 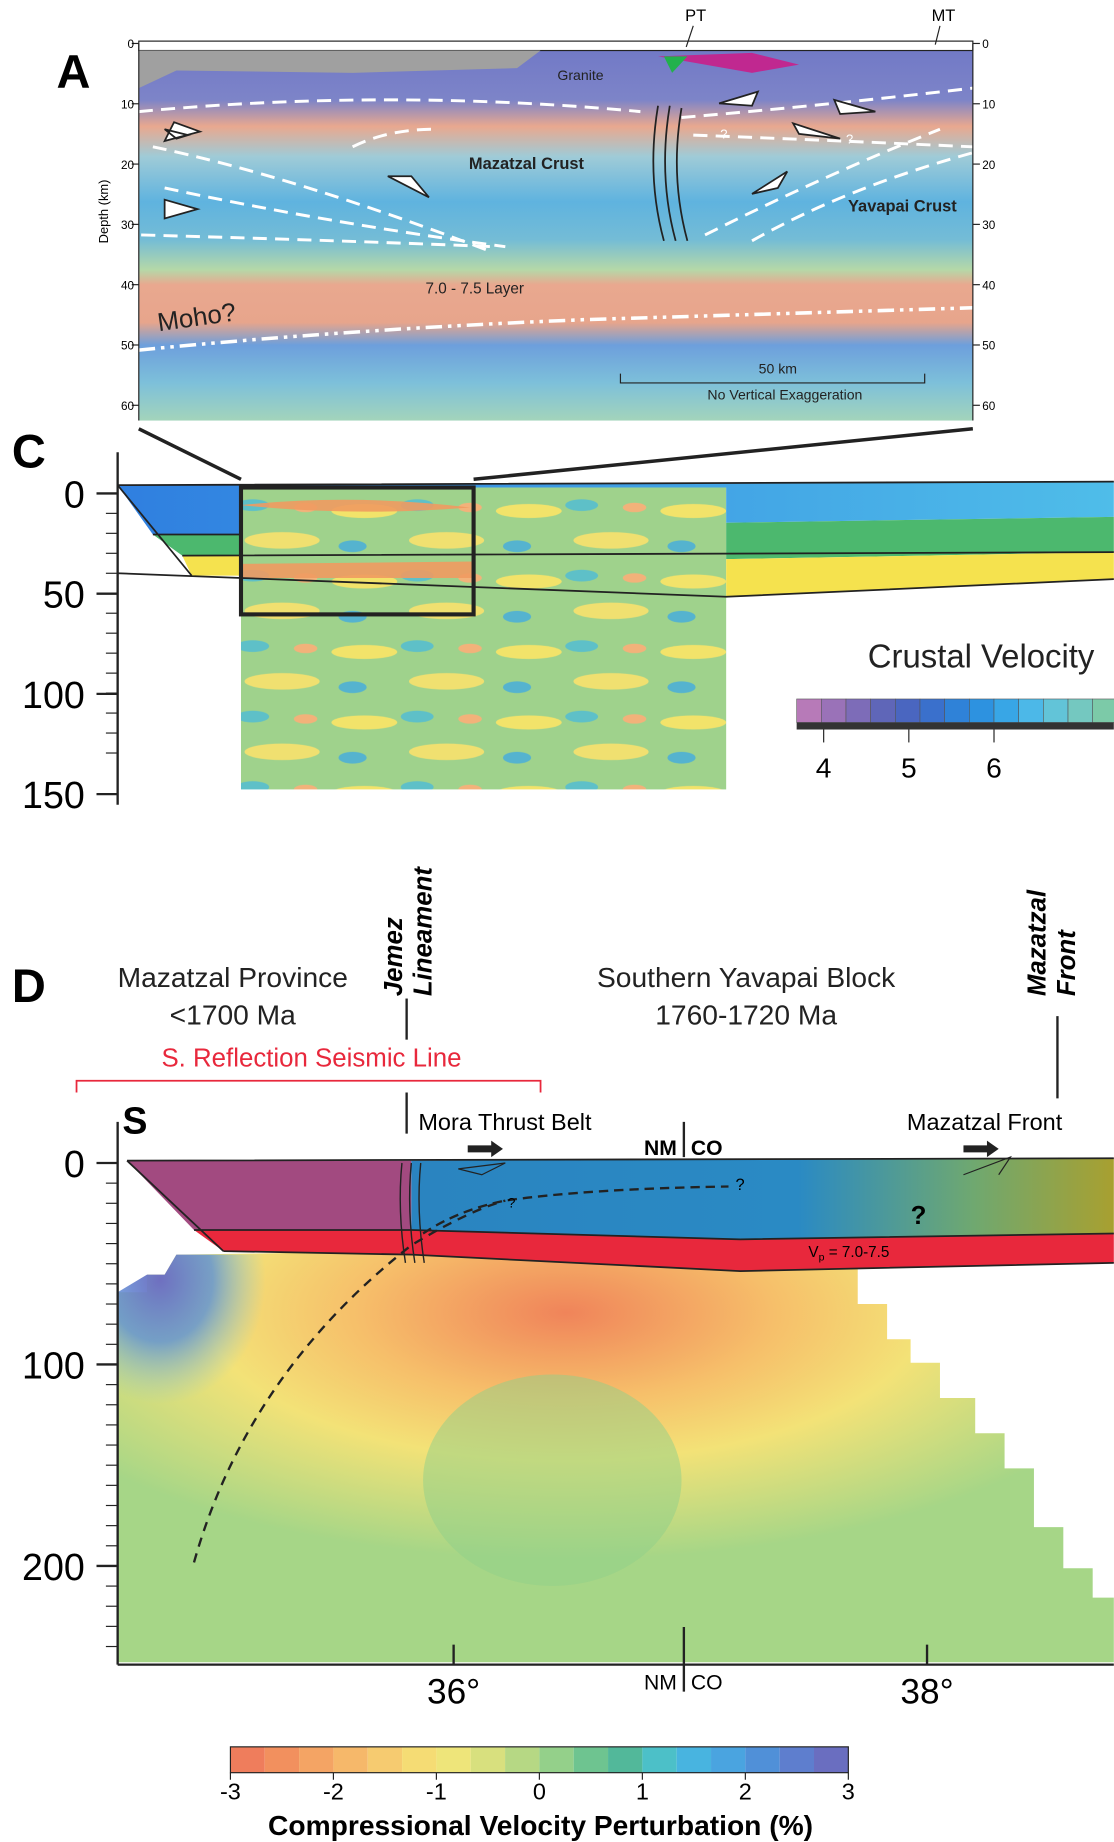 I want to click on y-tick-label: 30, so click(x=989, y=225).